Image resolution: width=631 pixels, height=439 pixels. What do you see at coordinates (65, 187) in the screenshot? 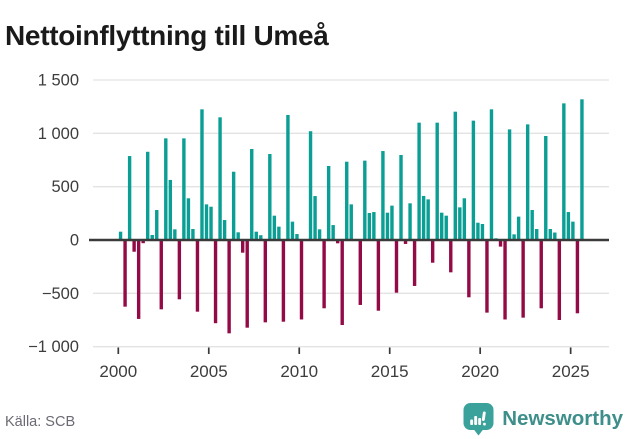
I see `y-axis-label: 500` at bounding box center [65, 187].